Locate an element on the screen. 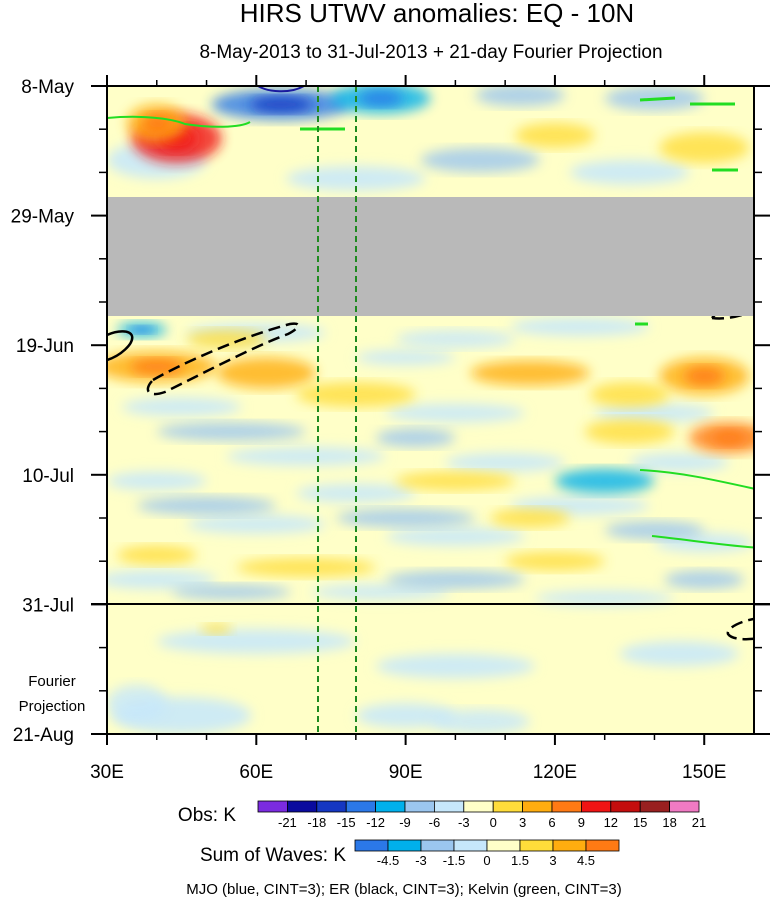  obs-colorbar-tick: 15 is located at coordinates (640, 822).